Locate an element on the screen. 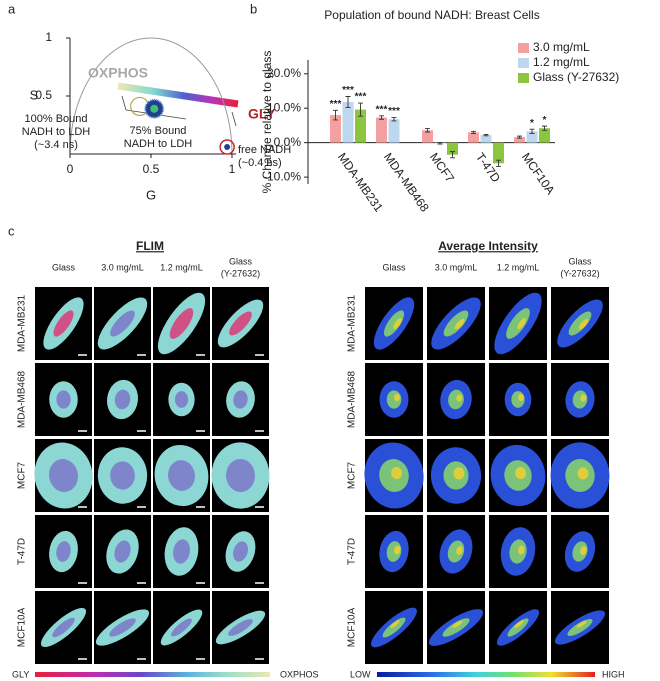 This screenshot has height=681, width=660. cluster-core is located at coordinates (227, 147).